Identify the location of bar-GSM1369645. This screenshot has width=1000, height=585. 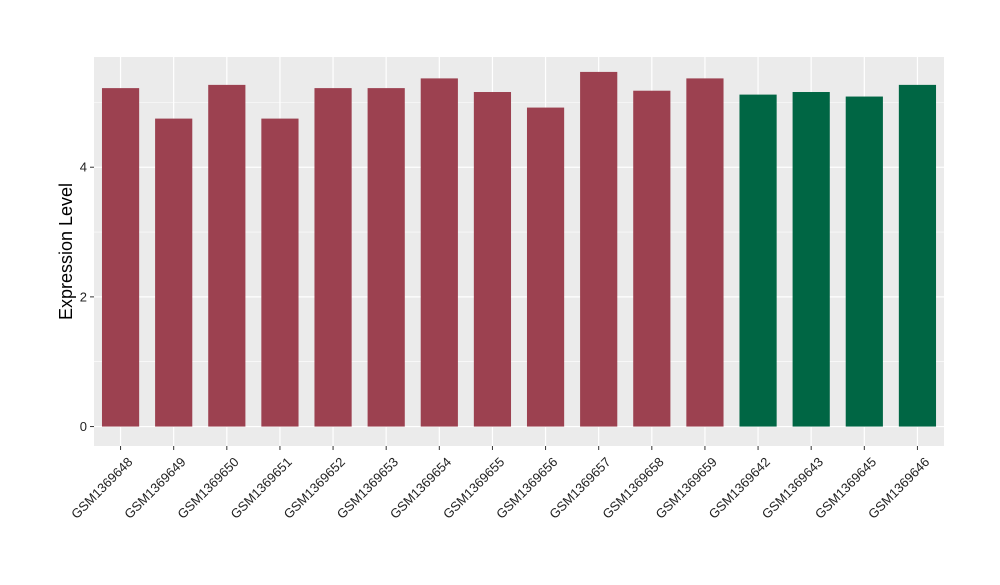
(864, 261).